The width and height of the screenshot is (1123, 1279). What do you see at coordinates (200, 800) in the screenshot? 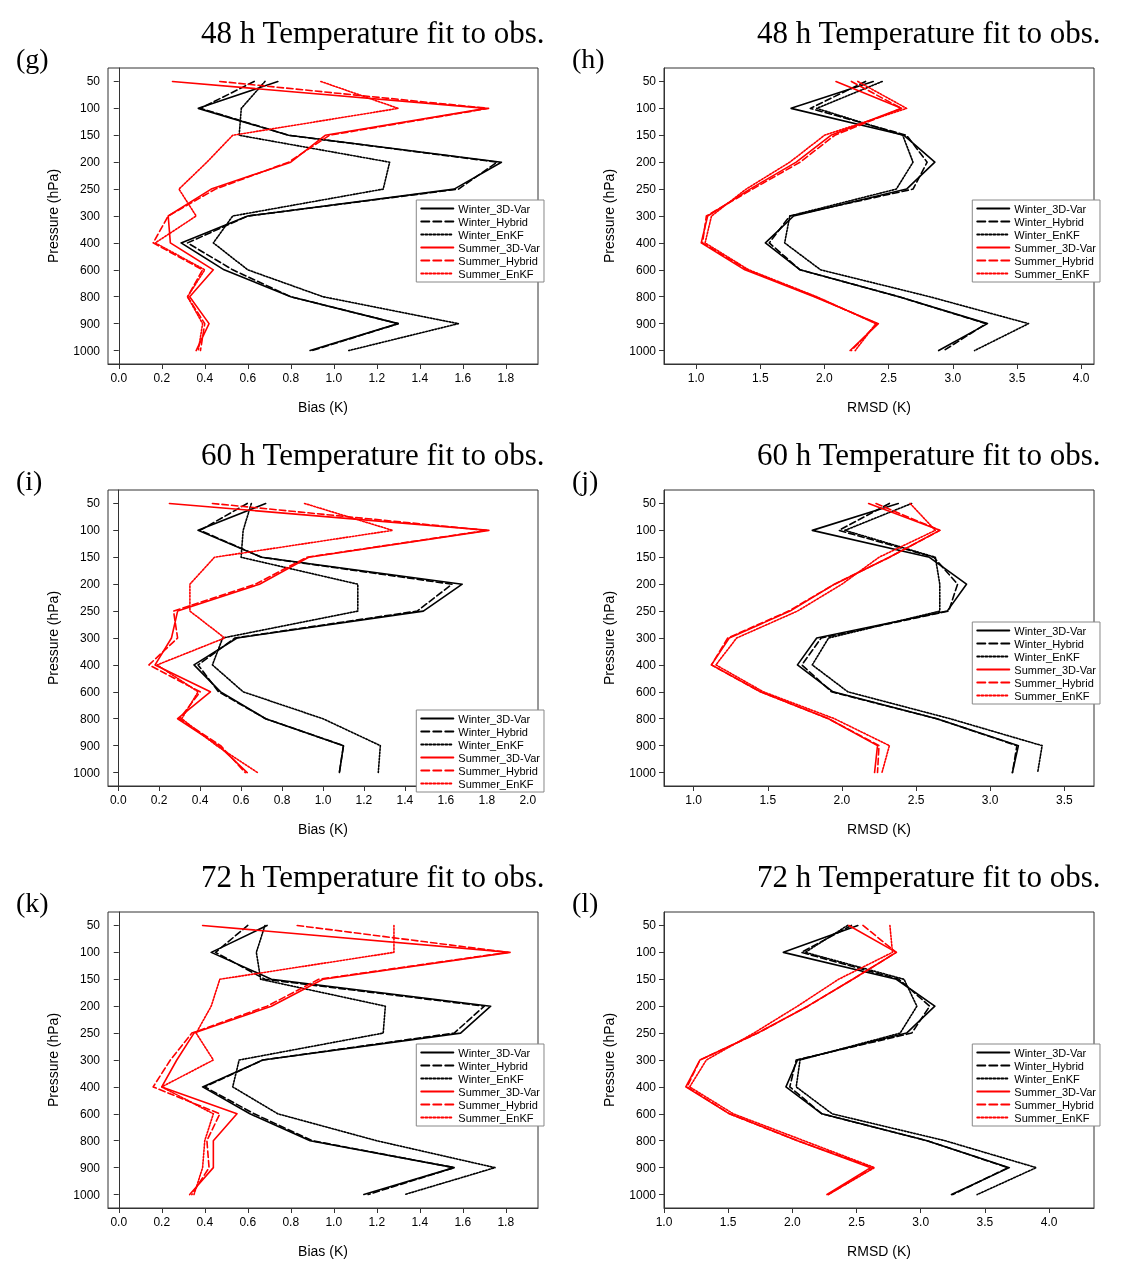
I see `x-tick-label: 0.4` at bounding box center [200, 800].